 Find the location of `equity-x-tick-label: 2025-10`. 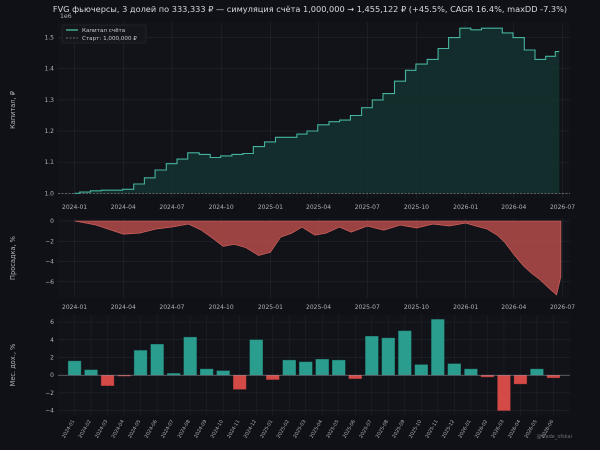

equity-x-tick-label: 2025-10 is located at coordinates (416, 207).